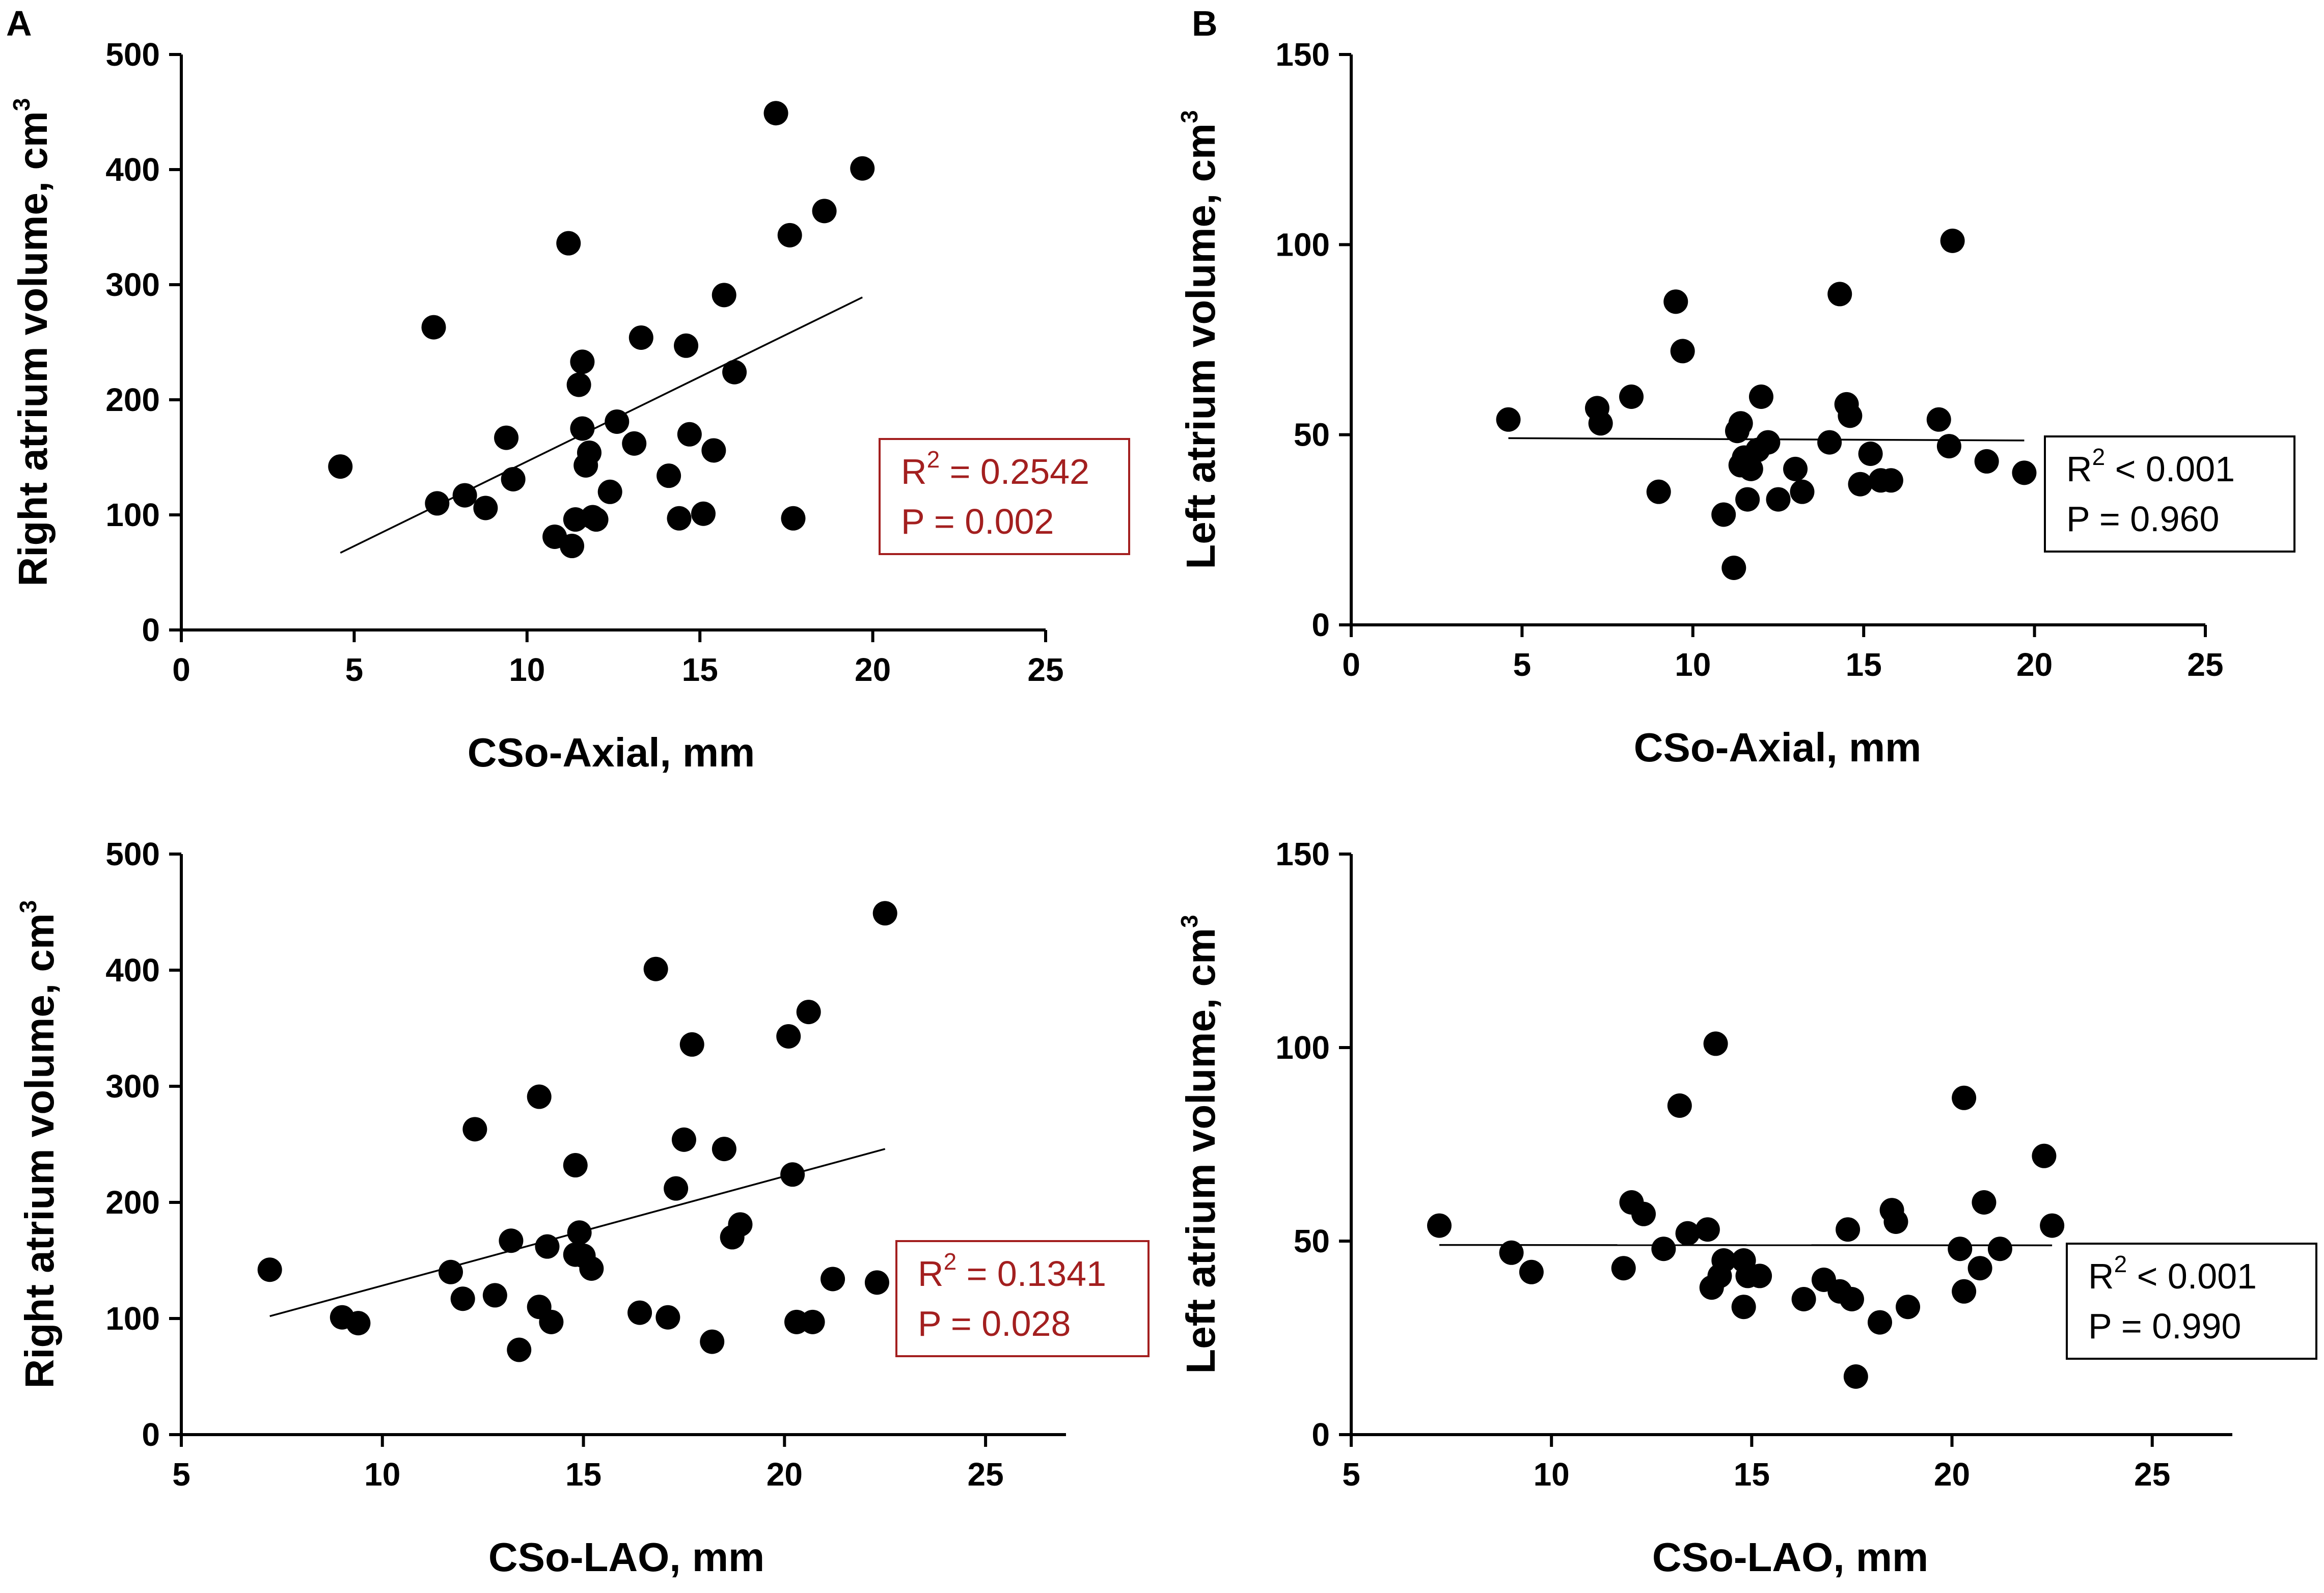  I want to click on stats-box: R2 = 0.1341 P = 0.028, so click(1022, 1299).